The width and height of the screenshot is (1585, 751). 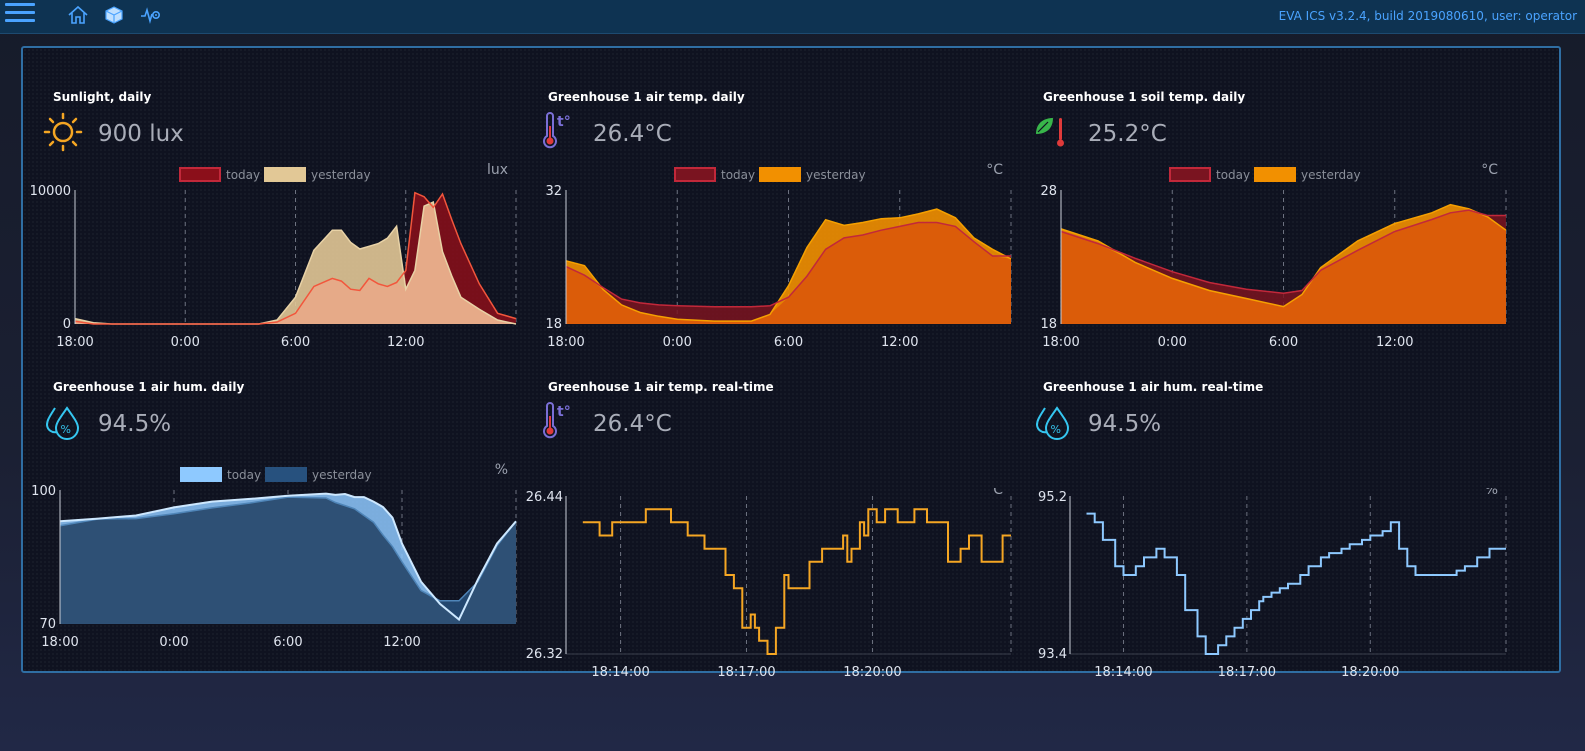 What do you see at coordinates (661, 387) in the screenshot?
I see `widget-title: Greenhouse 1 air temp. real-time` at bounding box center [661, 387].